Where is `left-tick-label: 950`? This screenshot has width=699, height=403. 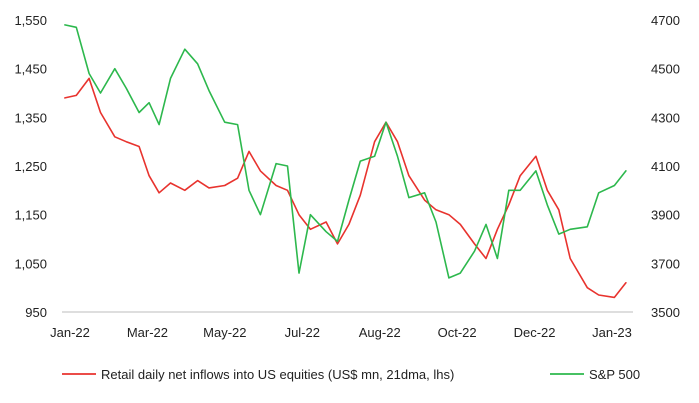
left-tick-label: 950 is located at coordinates (36, 312).